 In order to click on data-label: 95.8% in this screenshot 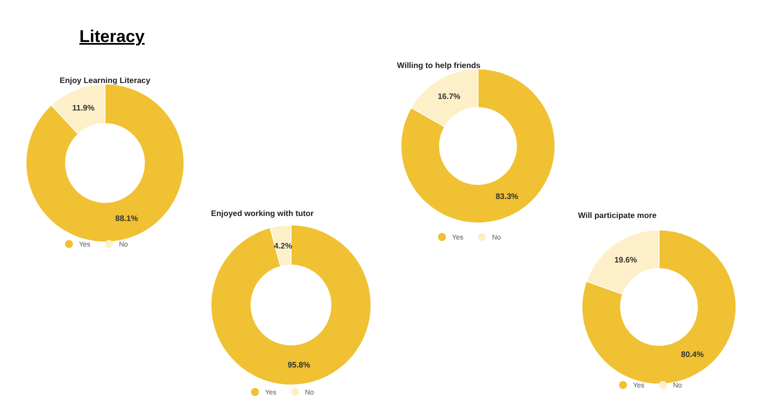, I will do `click(299, 365)`.